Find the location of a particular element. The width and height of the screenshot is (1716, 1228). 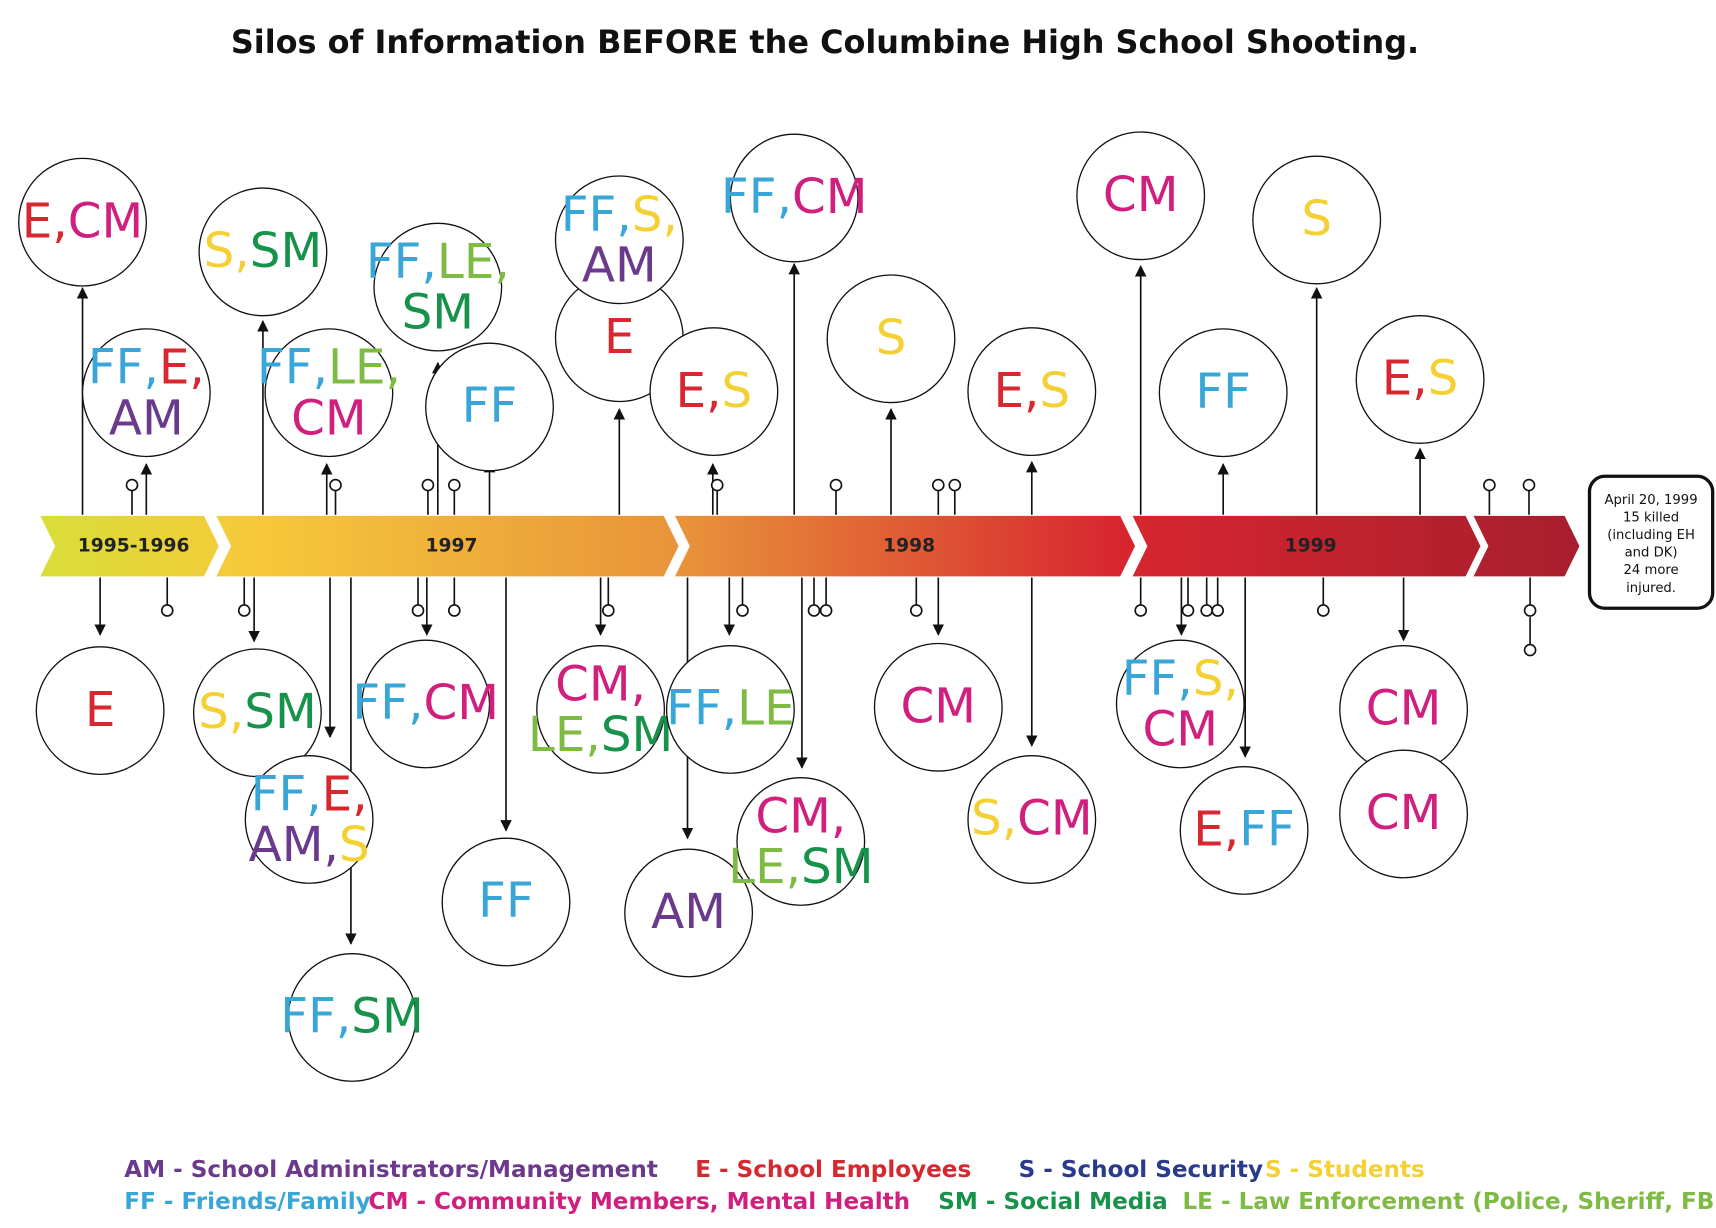

node-label: CM, is located at coordinates (600, 684).